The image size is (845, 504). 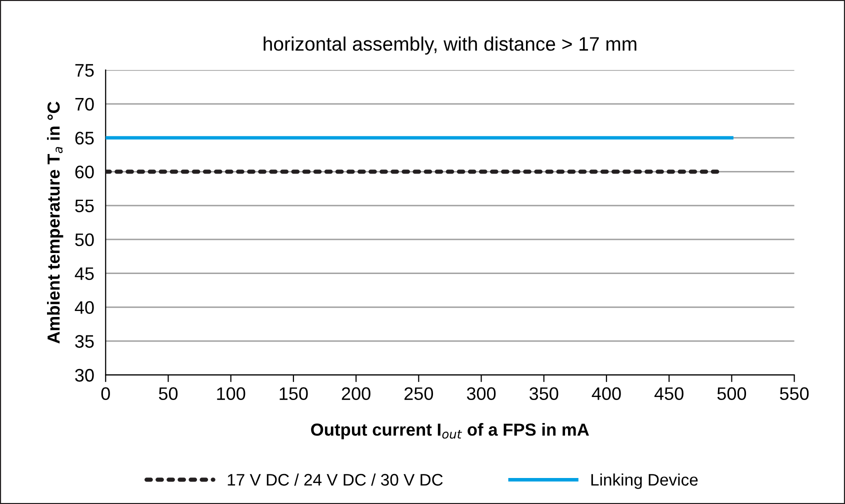 I want to click on y-tick-label: 30, so click(x=84, y=375).